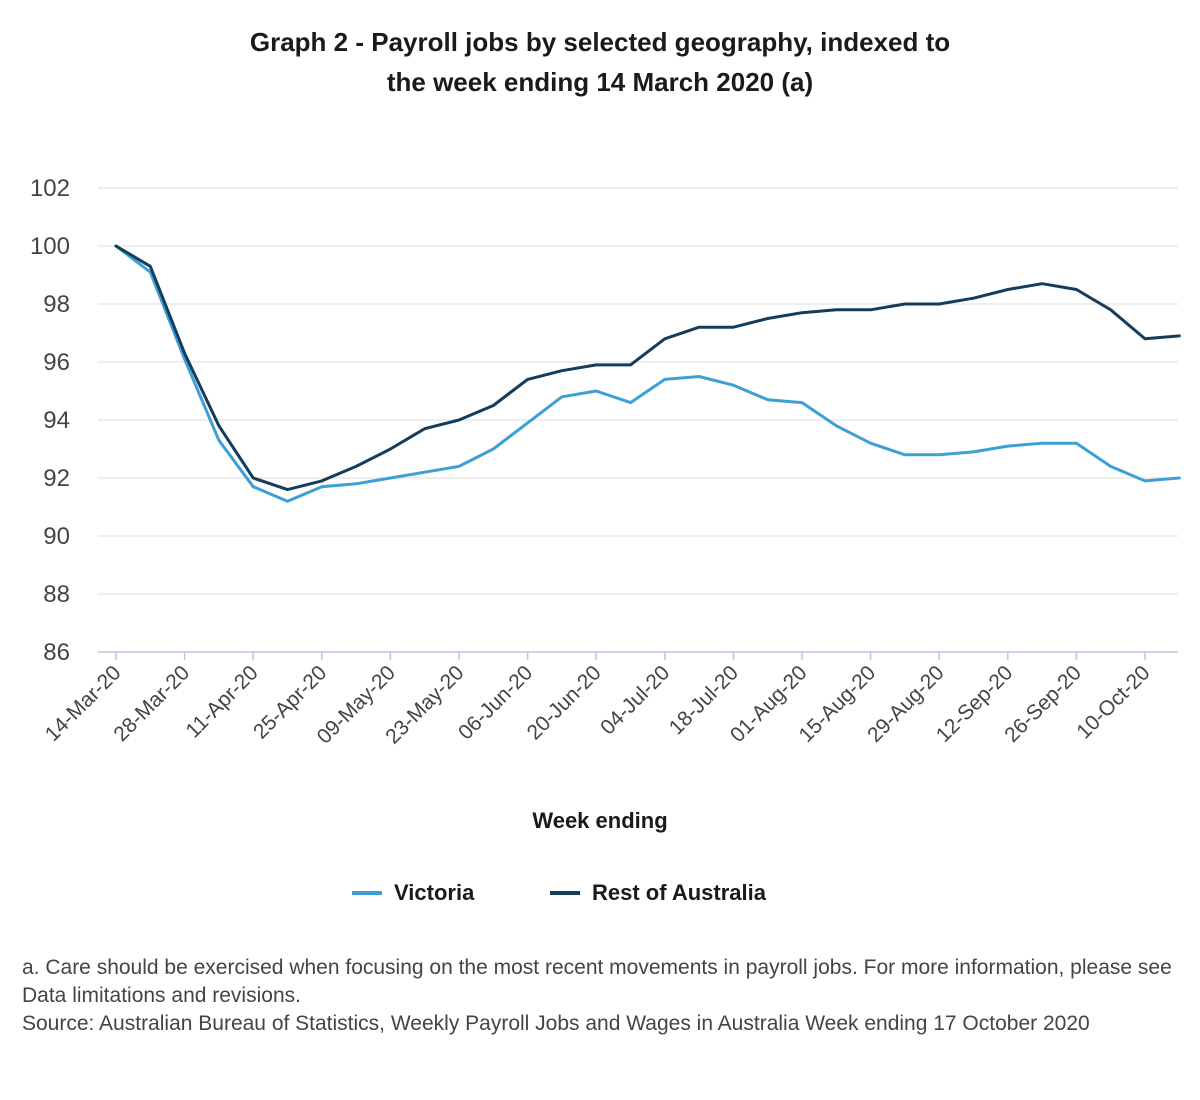 This screenshot has height=1100, width=1200. Describe the element at coordinates (367, 893) in the screenshot. I see `legend-swatch-victoria` at that location.